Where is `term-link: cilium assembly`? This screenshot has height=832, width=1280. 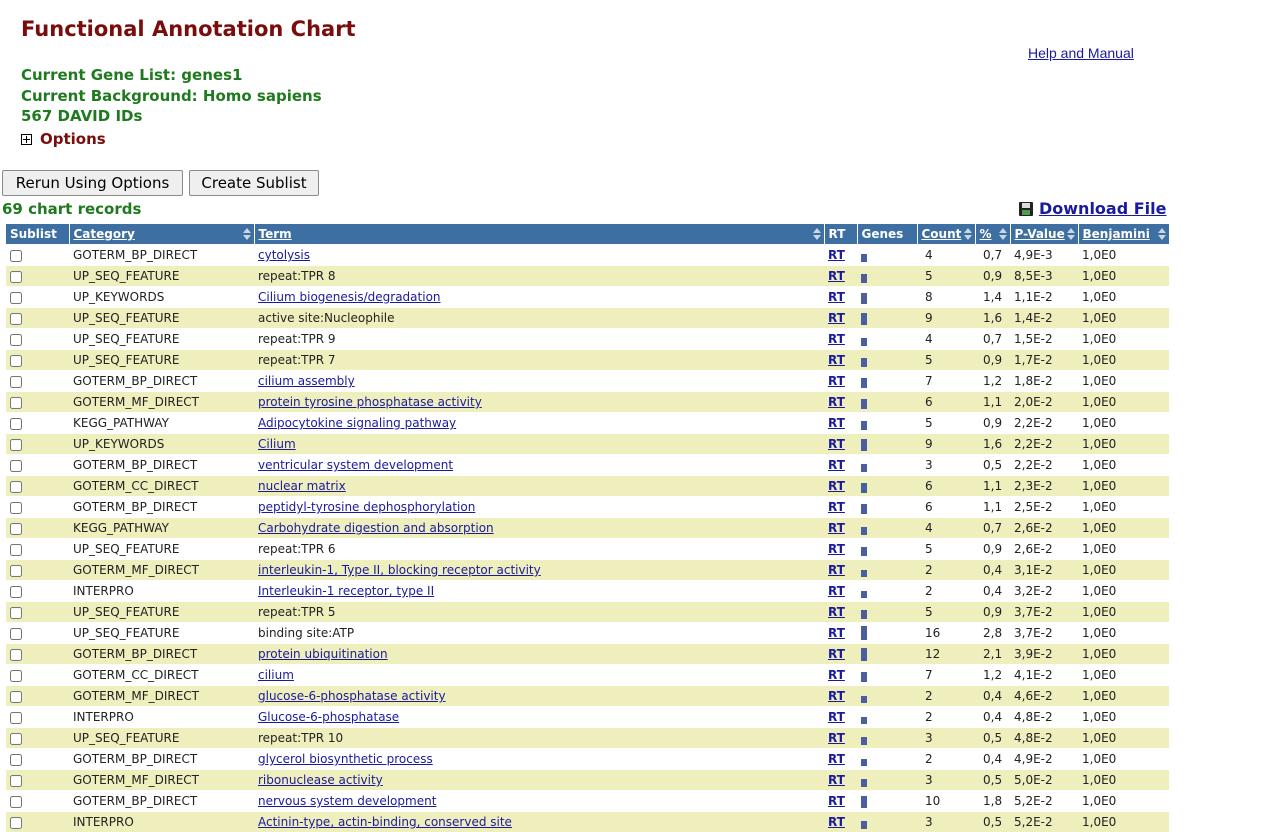
term-link: cilium assembly is located at coordinates (306, 381).